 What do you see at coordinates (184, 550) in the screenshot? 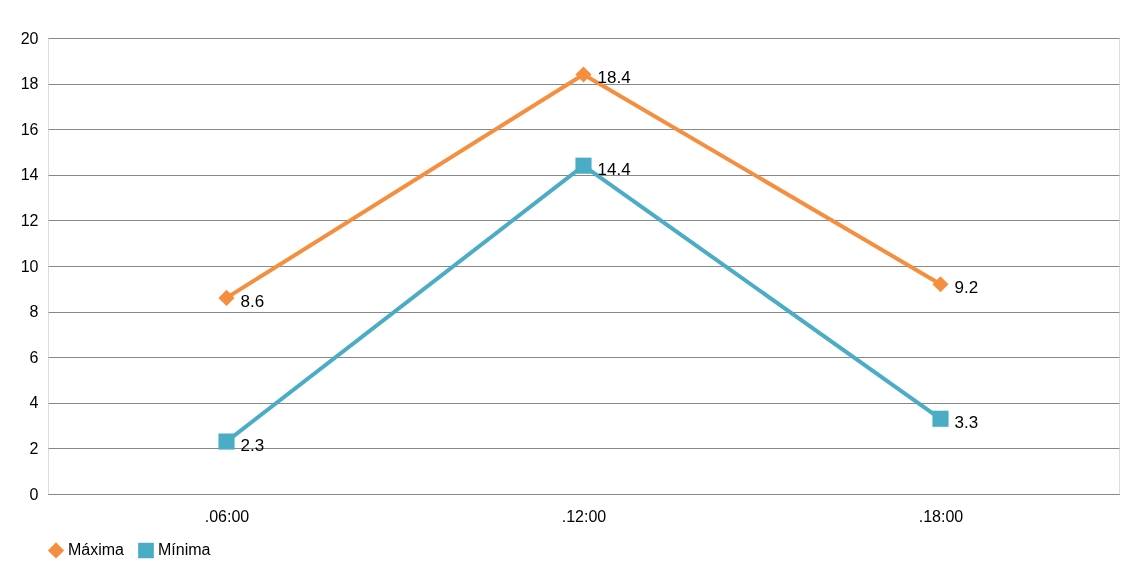
I see `legend-label: Mínima` at bounding box center [184, 550].